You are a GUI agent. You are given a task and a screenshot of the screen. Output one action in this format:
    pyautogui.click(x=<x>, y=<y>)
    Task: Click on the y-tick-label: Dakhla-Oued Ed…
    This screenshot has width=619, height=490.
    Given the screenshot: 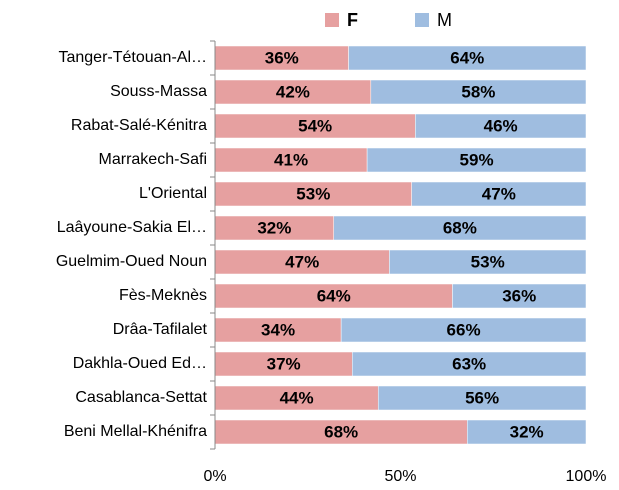 What is the action you would take?
    pyautogui.click(x=140, y=363)
    